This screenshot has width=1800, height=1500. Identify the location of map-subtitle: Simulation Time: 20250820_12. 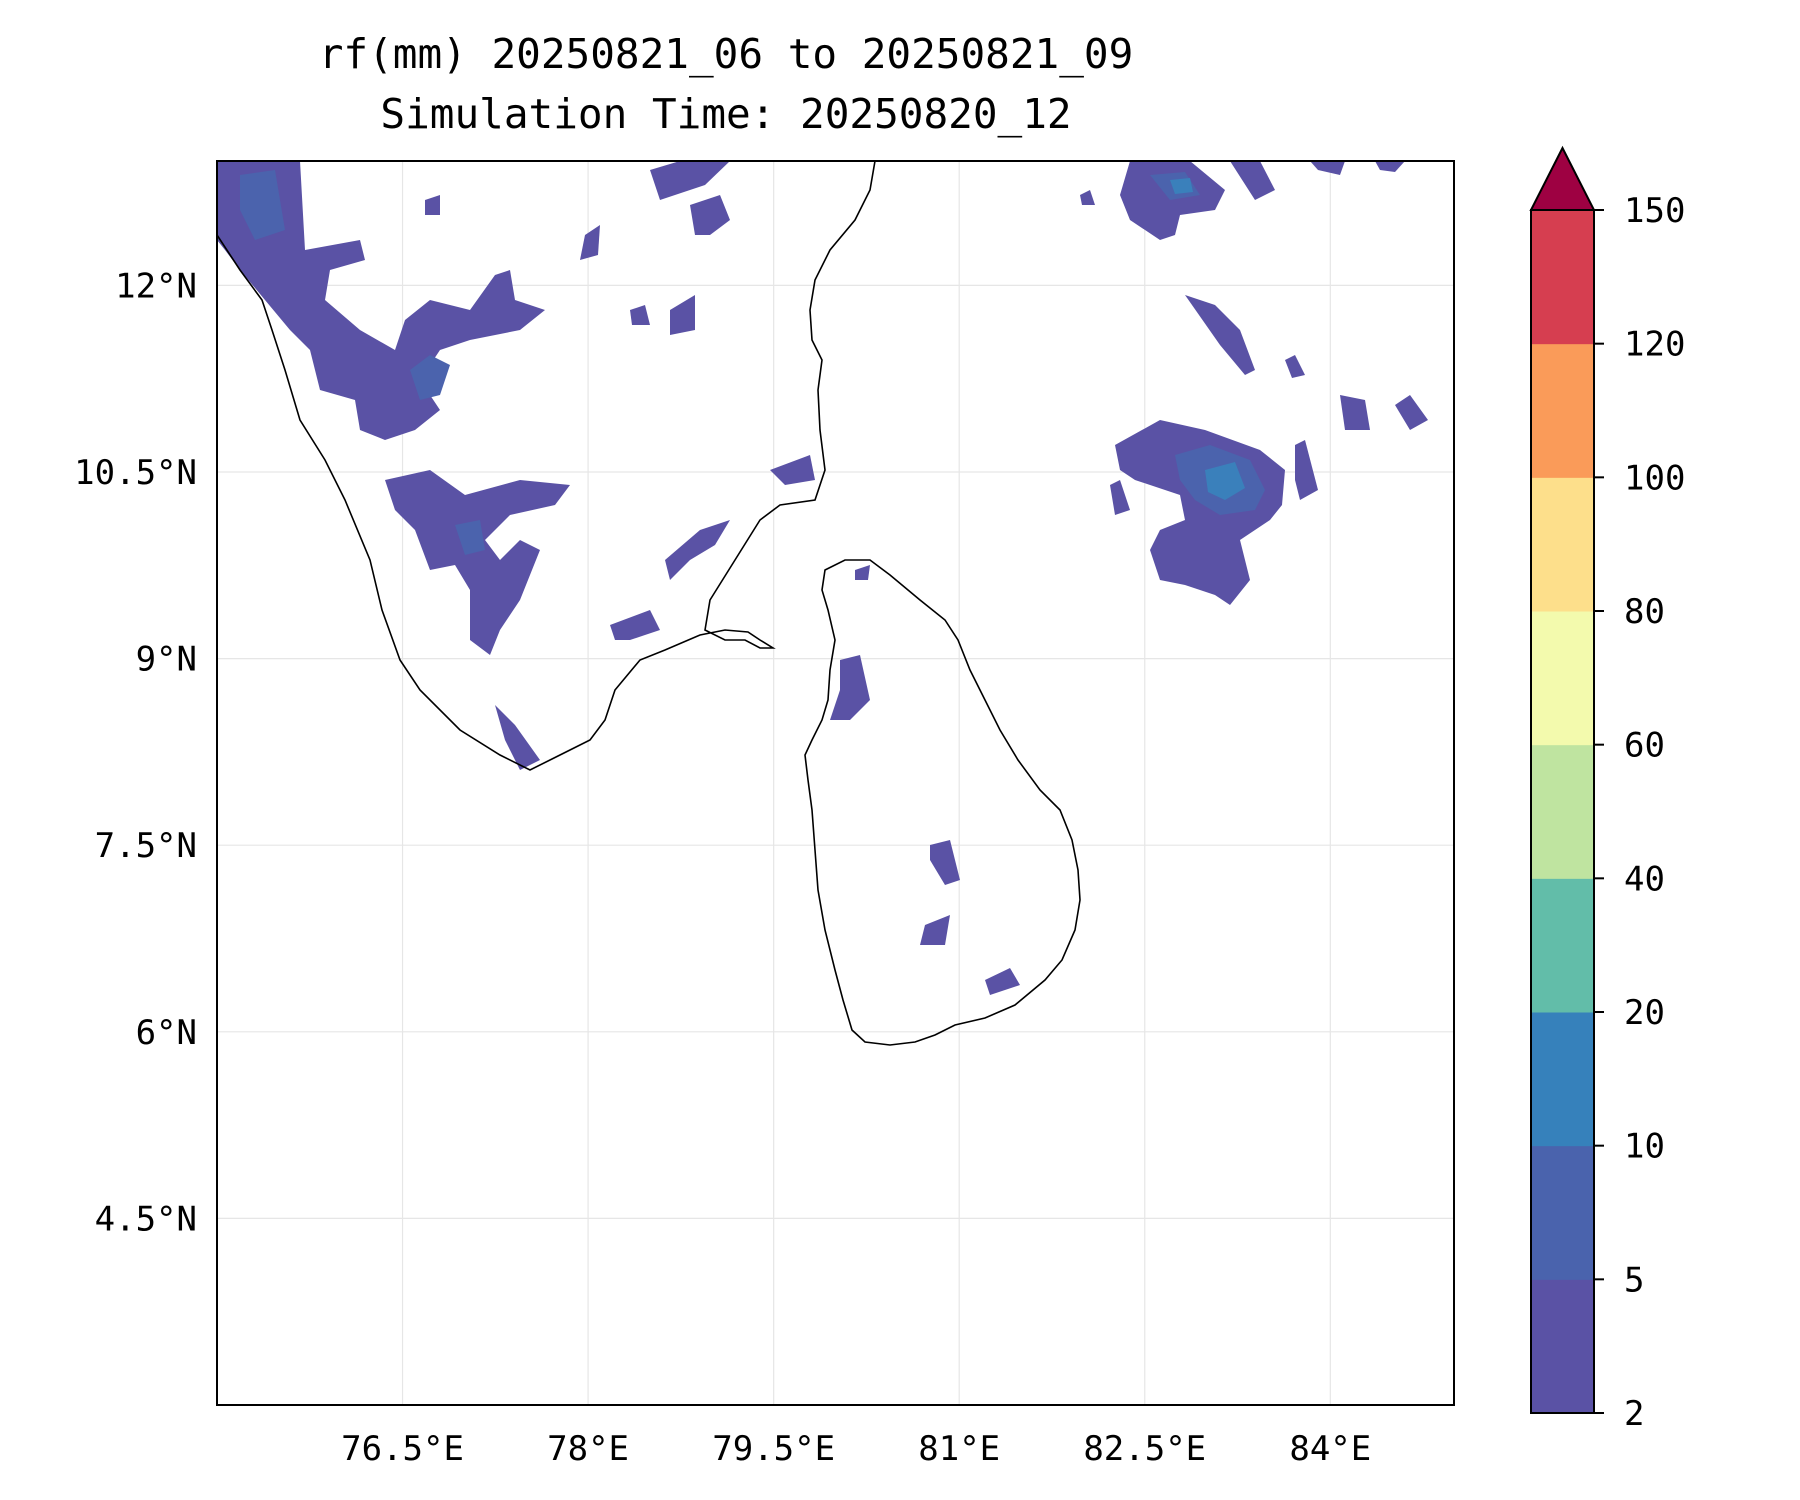
(726, 114).